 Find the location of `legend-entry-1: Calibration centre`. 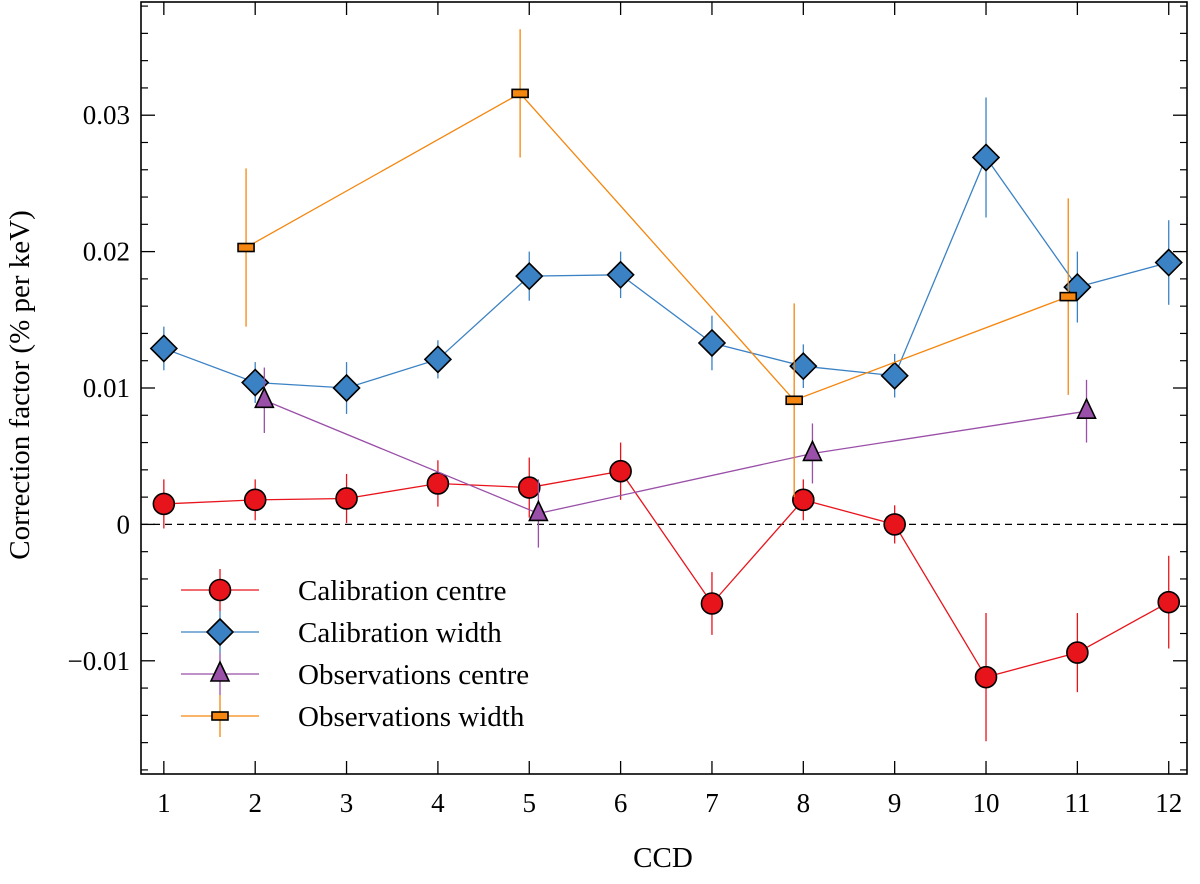

legend-entry-1: Calibration centre is located at coordinates (344, 590).